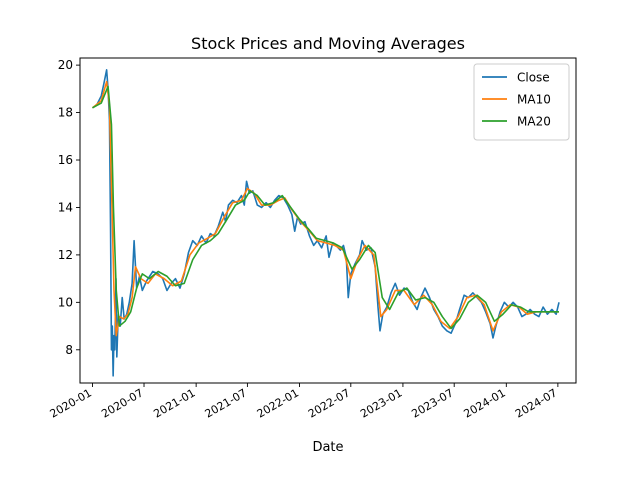 The width and height of the screenshot is (640, 480). I want to click on y-tick-label: 8, so click(69, 350).